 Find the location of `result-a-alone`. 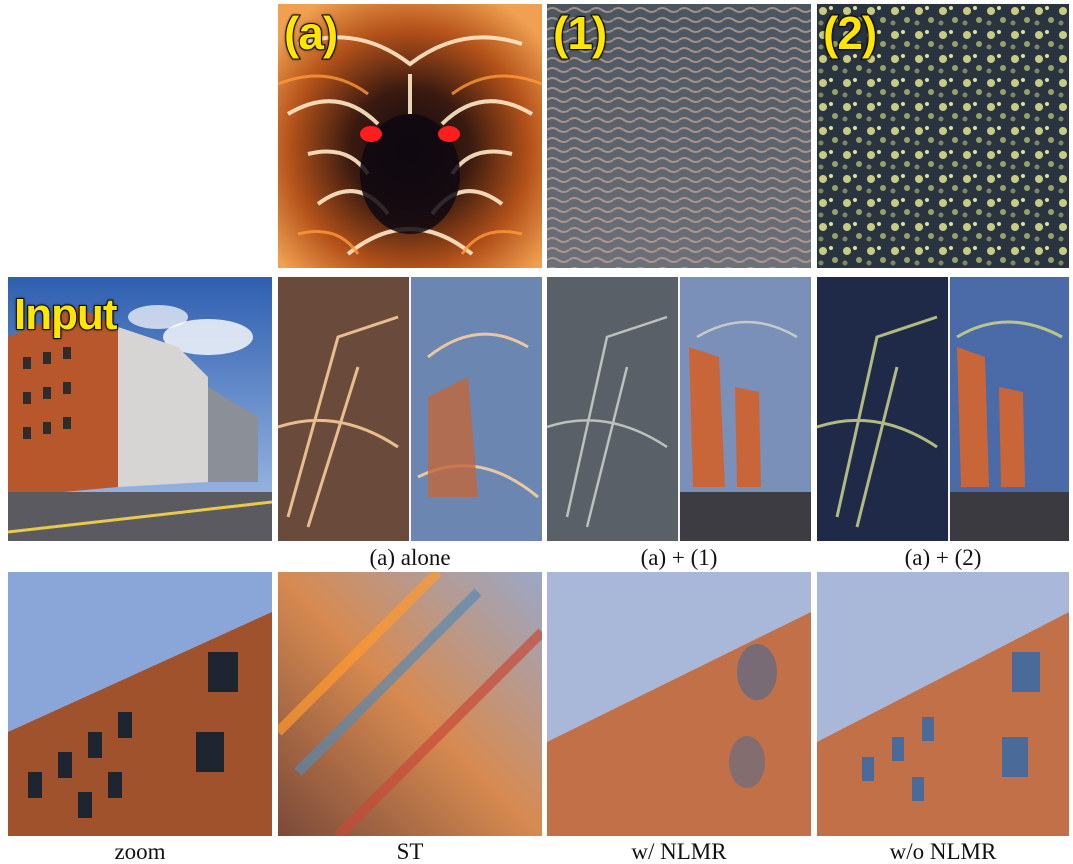

result-a-alone is located at coordinates (410, 409).